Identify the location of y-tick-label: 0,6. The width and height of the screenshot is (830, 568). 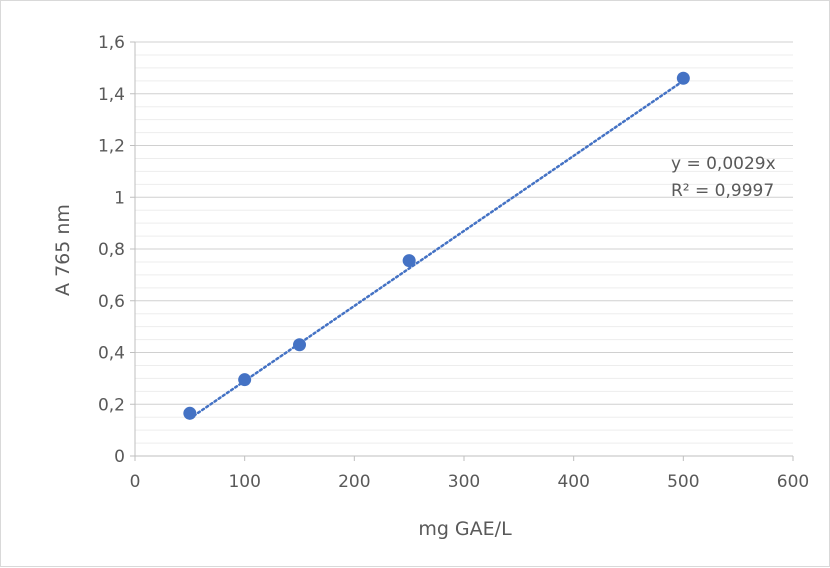
(111, 302).